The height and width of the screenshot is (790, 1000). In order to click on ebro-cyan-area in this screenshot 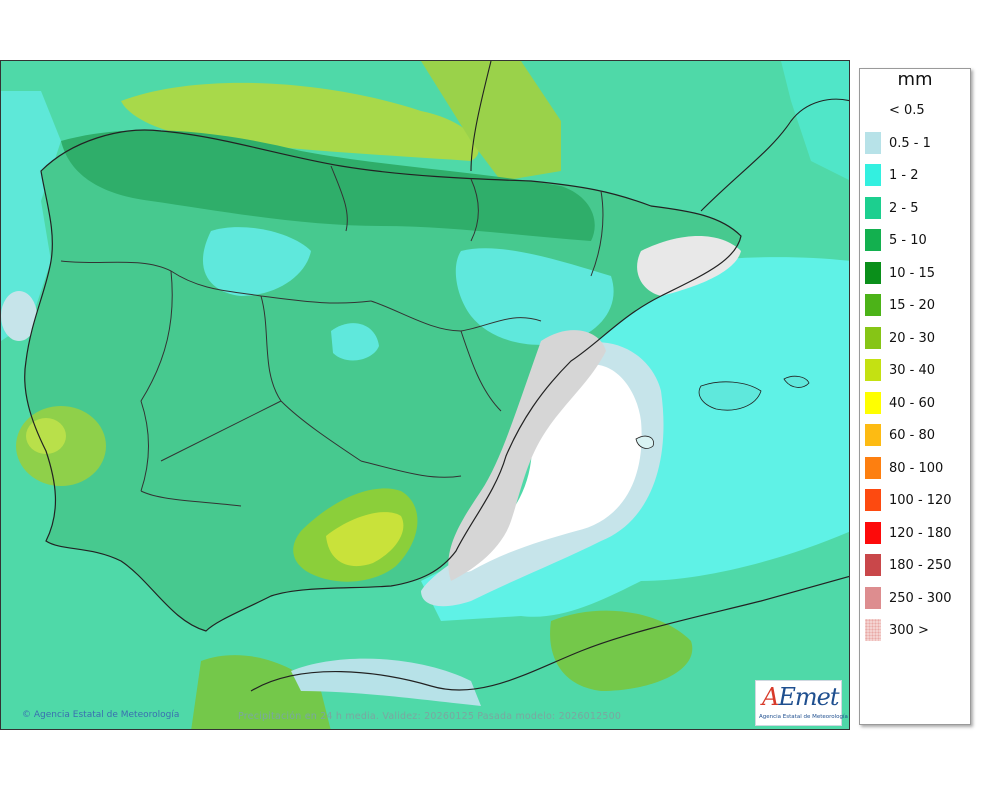, I will do `click(534, 296)`.